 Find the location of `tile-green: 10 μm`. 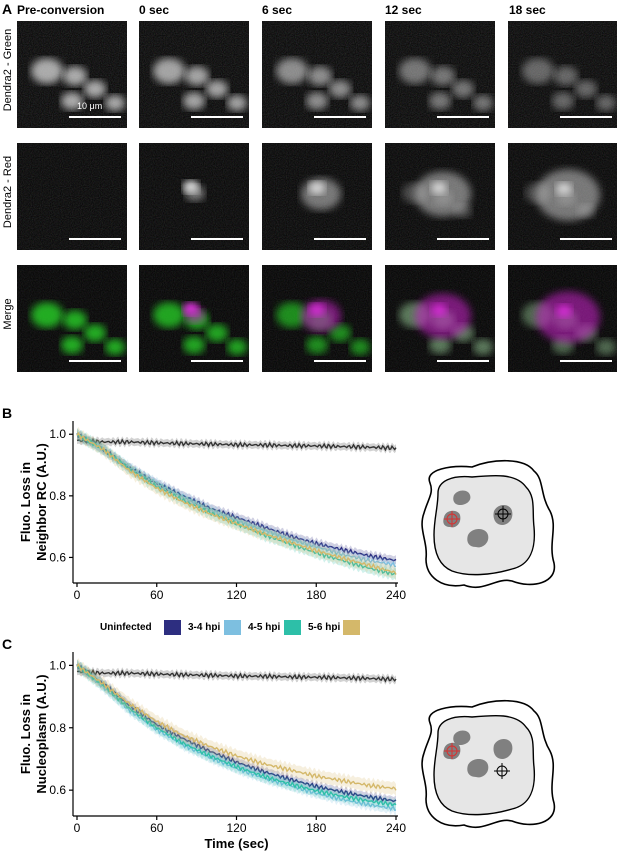

tile-green: 10 μm is located at coordinates (72, 74).